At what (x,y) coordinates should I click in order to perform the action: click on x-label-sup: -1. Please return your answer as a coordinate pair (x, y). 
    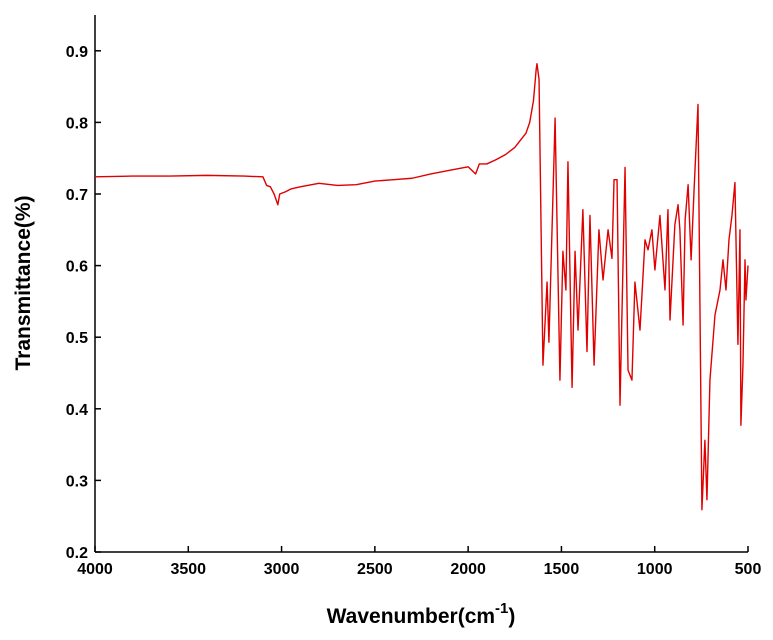
    Looking at the image, I should click on (501, 608).